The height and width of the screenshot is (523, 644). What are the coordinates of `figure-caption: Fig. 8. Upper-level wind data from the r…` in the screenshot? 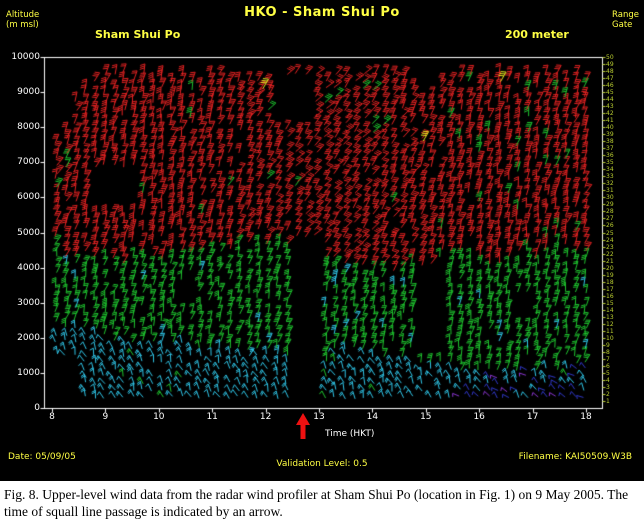 It's located at (322, 502).